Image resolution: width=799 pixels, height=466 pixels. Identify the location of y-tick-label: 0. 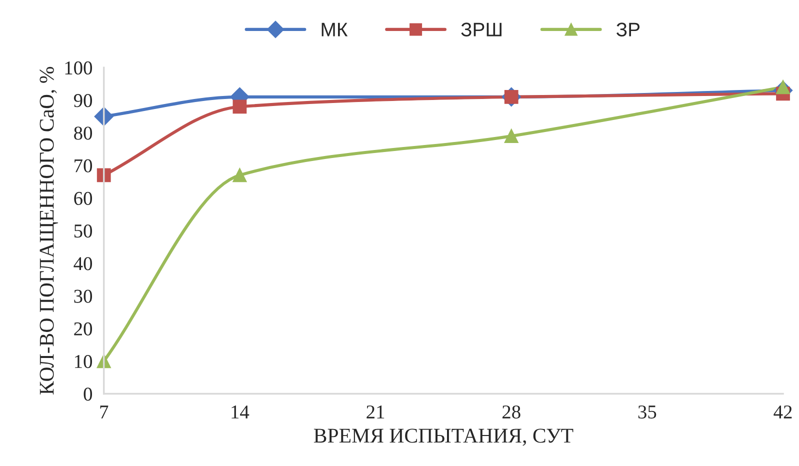
(88, 394).